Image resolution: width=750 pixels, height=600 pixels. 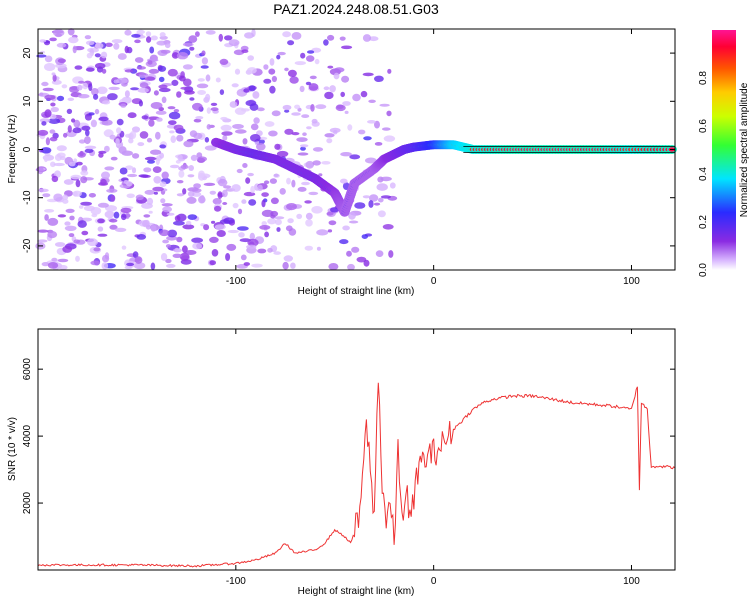 I want to click on y-tick-label: 2000, so click(x=27, y=502).